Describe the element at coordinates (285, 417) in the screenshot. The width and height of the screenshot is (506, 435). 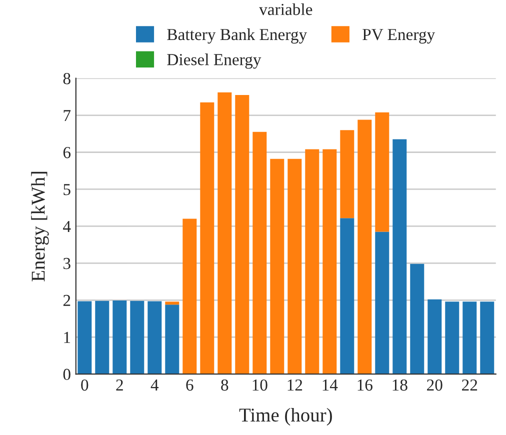
I see `x-axis-title: Time (hour)` at that location.